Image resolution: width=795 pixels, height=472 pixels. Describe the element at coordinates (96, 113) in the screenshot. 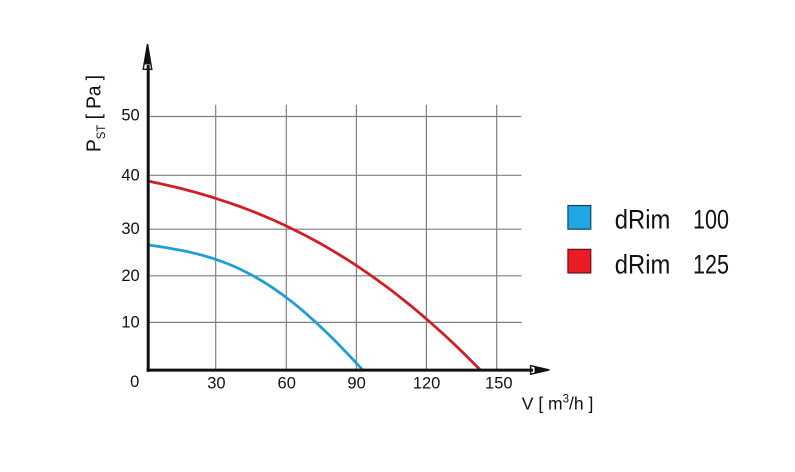

I see `svg-text: PST [ Pa ]` at that location.